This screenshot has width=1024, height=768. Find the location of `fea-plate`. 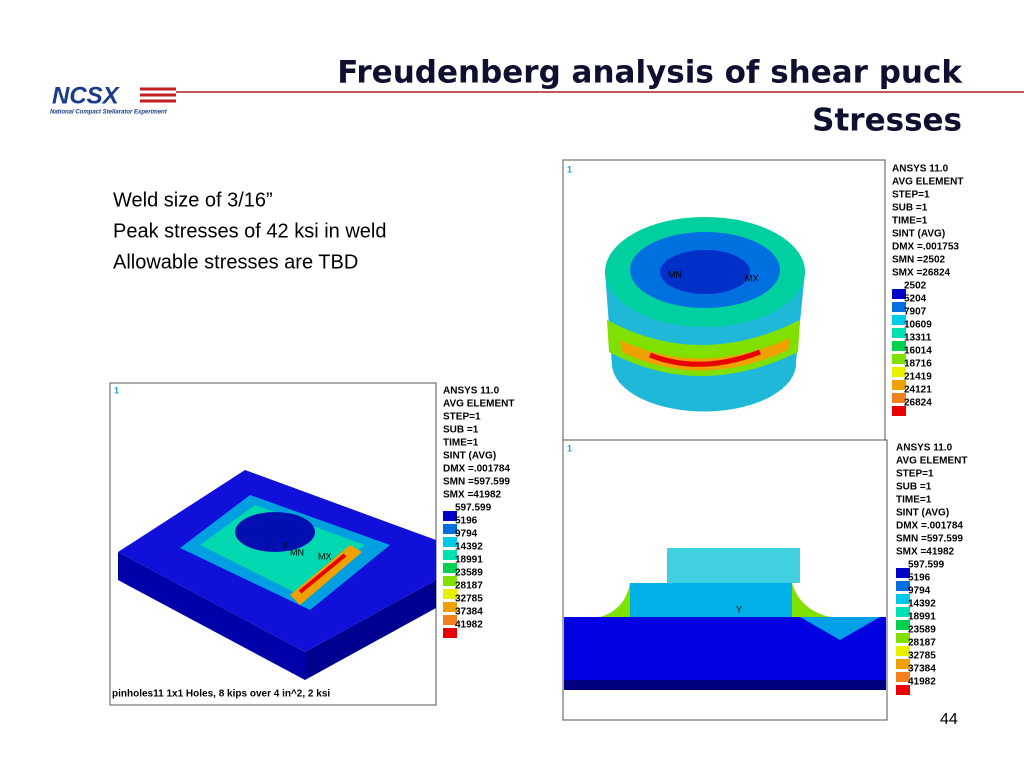

fea-plate is located at coordinates (273, 544).